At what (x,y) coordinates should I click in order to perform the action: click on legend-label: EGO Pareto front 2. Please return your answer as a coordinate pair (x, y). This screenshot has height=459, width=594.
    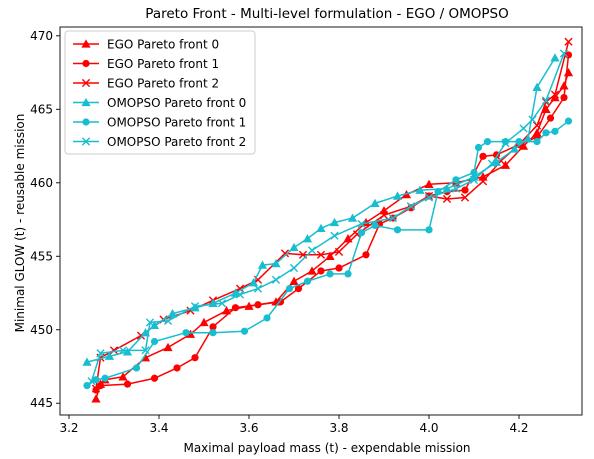
    Looking at the image, I should click on (163, 84).